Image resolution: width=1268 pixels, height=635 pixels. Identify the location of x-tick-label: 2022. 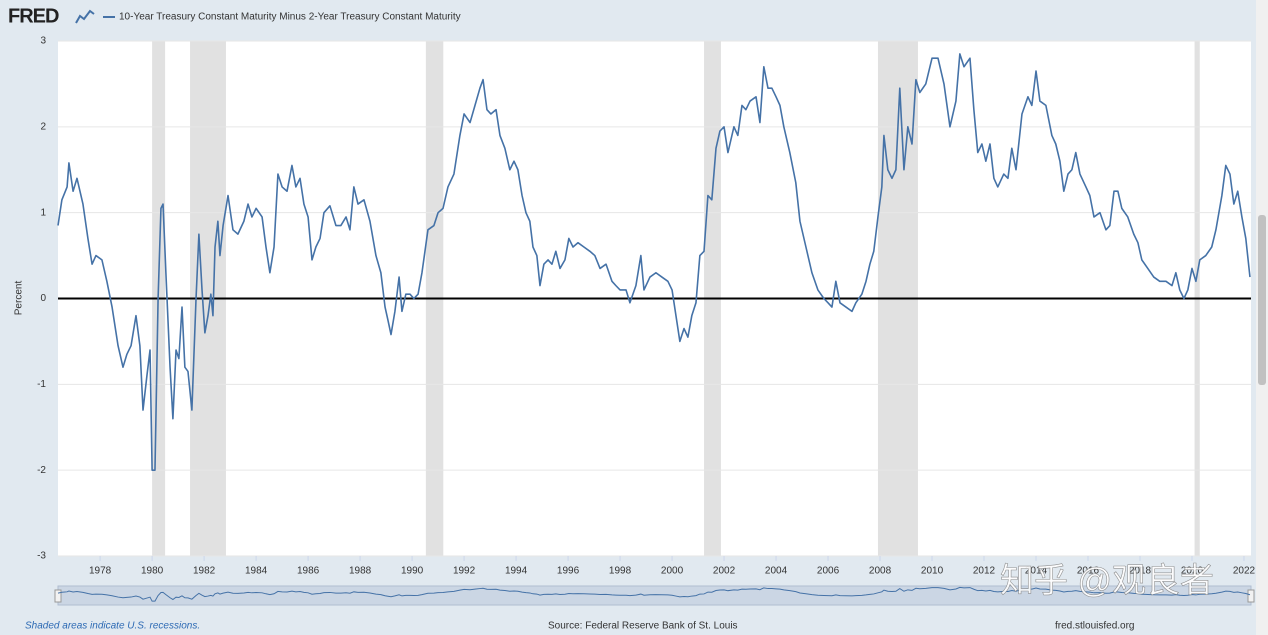
(1244, 571).